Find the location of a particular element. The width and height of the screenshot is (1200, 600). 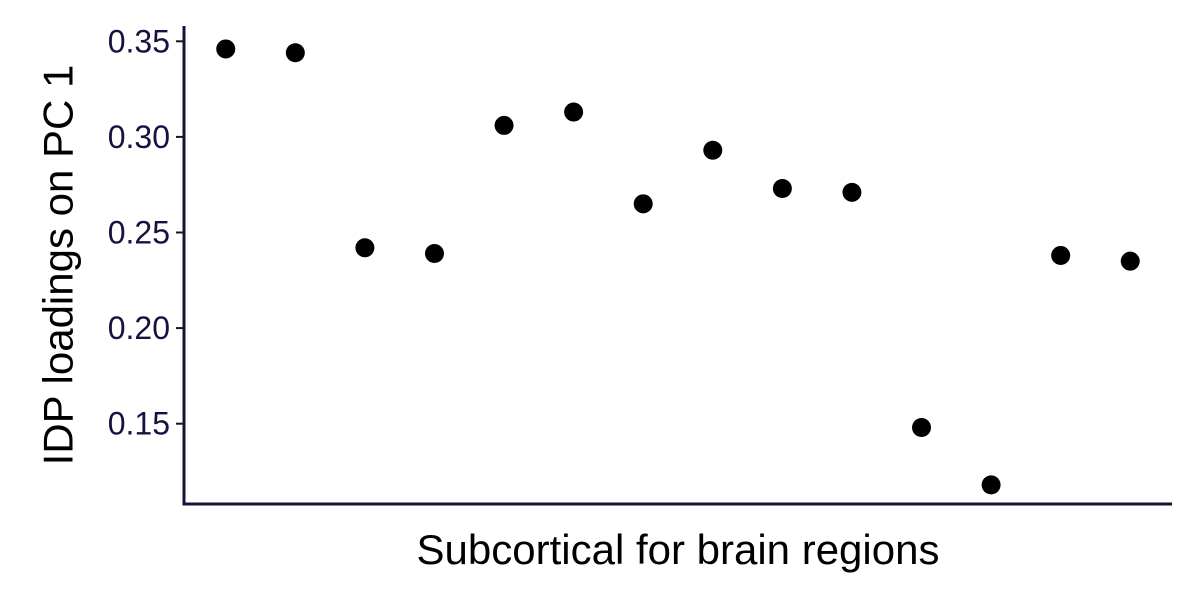

y-axis-ticks: 0.15 0.20 0.25 0.30 0.35 is located at coordinates (146, 232).